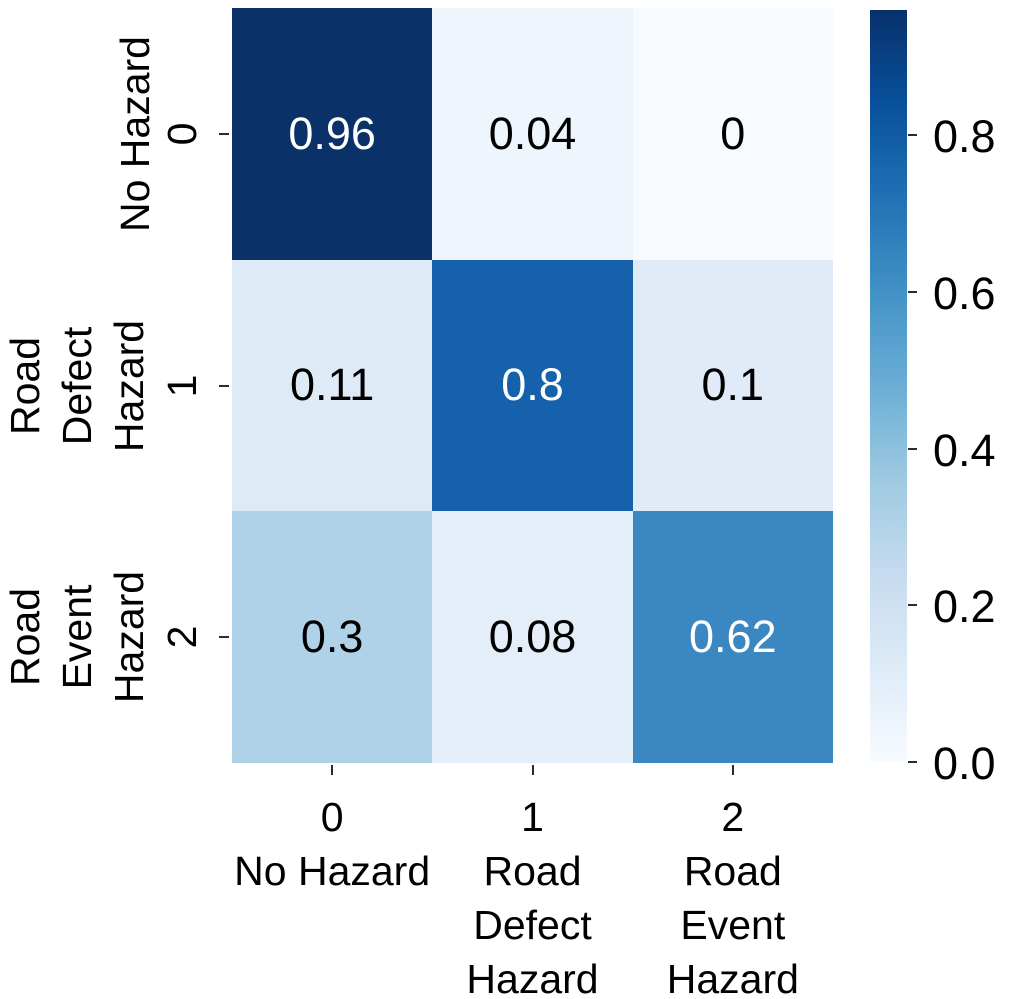 The width and height of the screenshot is (1010, 999). Describe the element at coordinates (888, 386) in the screenshot. I see `colorbar` at that location.